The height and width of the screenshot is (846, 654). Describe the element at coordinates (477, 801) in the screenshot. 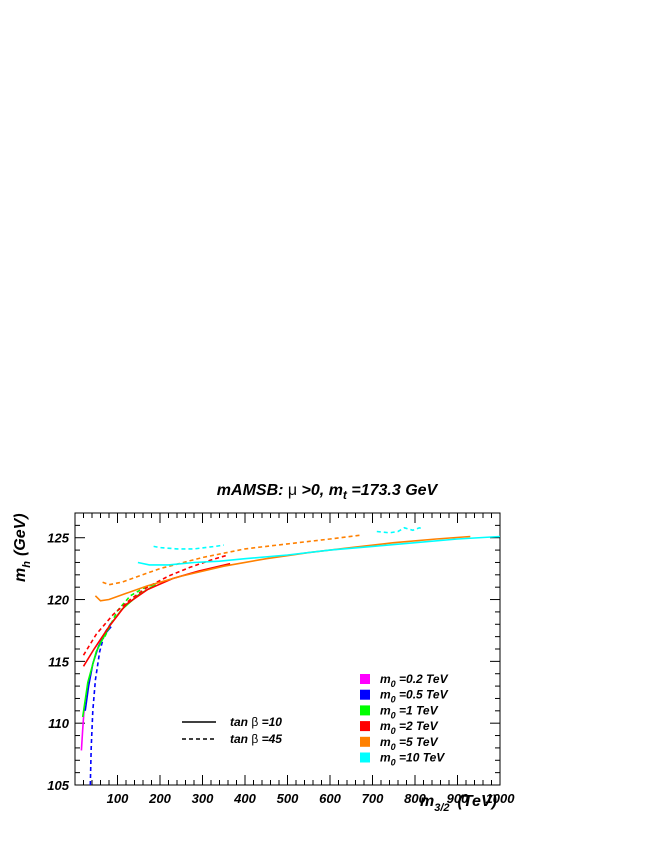

I see `x-axis-title-units: (TeV)` at that location.